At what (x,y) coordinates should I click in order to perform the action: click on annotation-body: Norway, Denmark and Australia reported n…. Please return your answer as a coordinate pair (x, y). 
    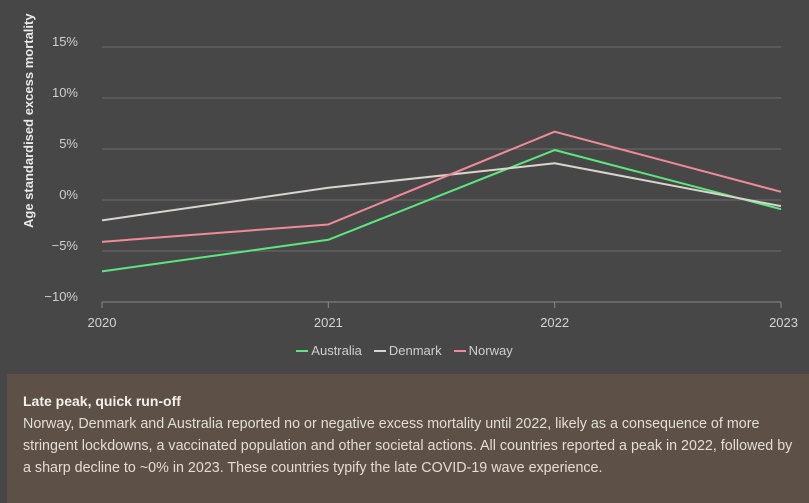
    Looking at the image, I should click on (408, 446).